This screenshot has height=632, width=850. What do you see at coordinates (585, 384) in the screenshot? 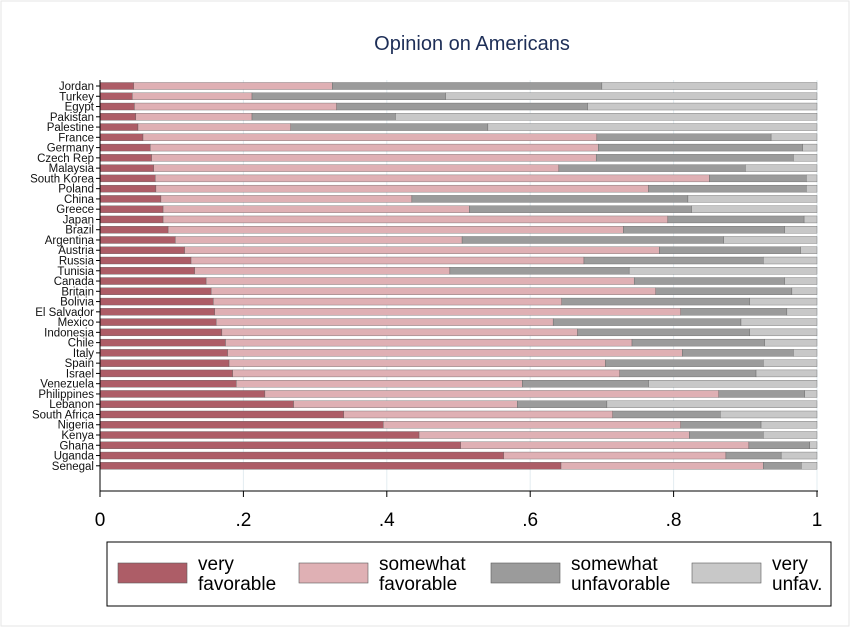
I see `bar-venezuela-somewhat-unfavorable` at bounding box center [585, 384].